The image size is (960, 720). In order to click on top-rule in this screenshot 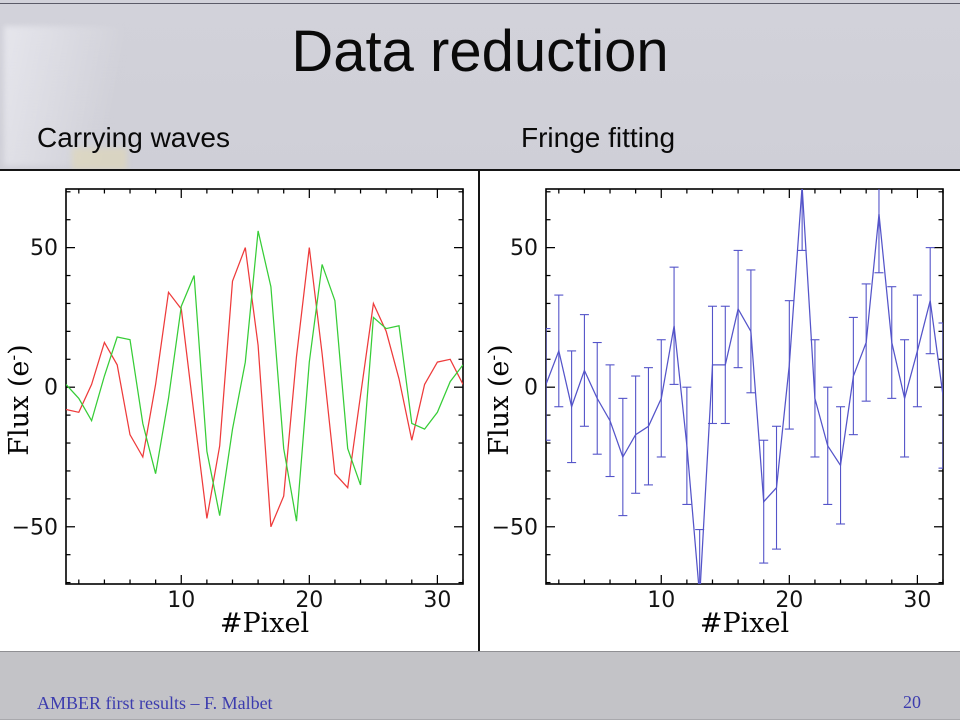, I will do `click(480, 3)`.